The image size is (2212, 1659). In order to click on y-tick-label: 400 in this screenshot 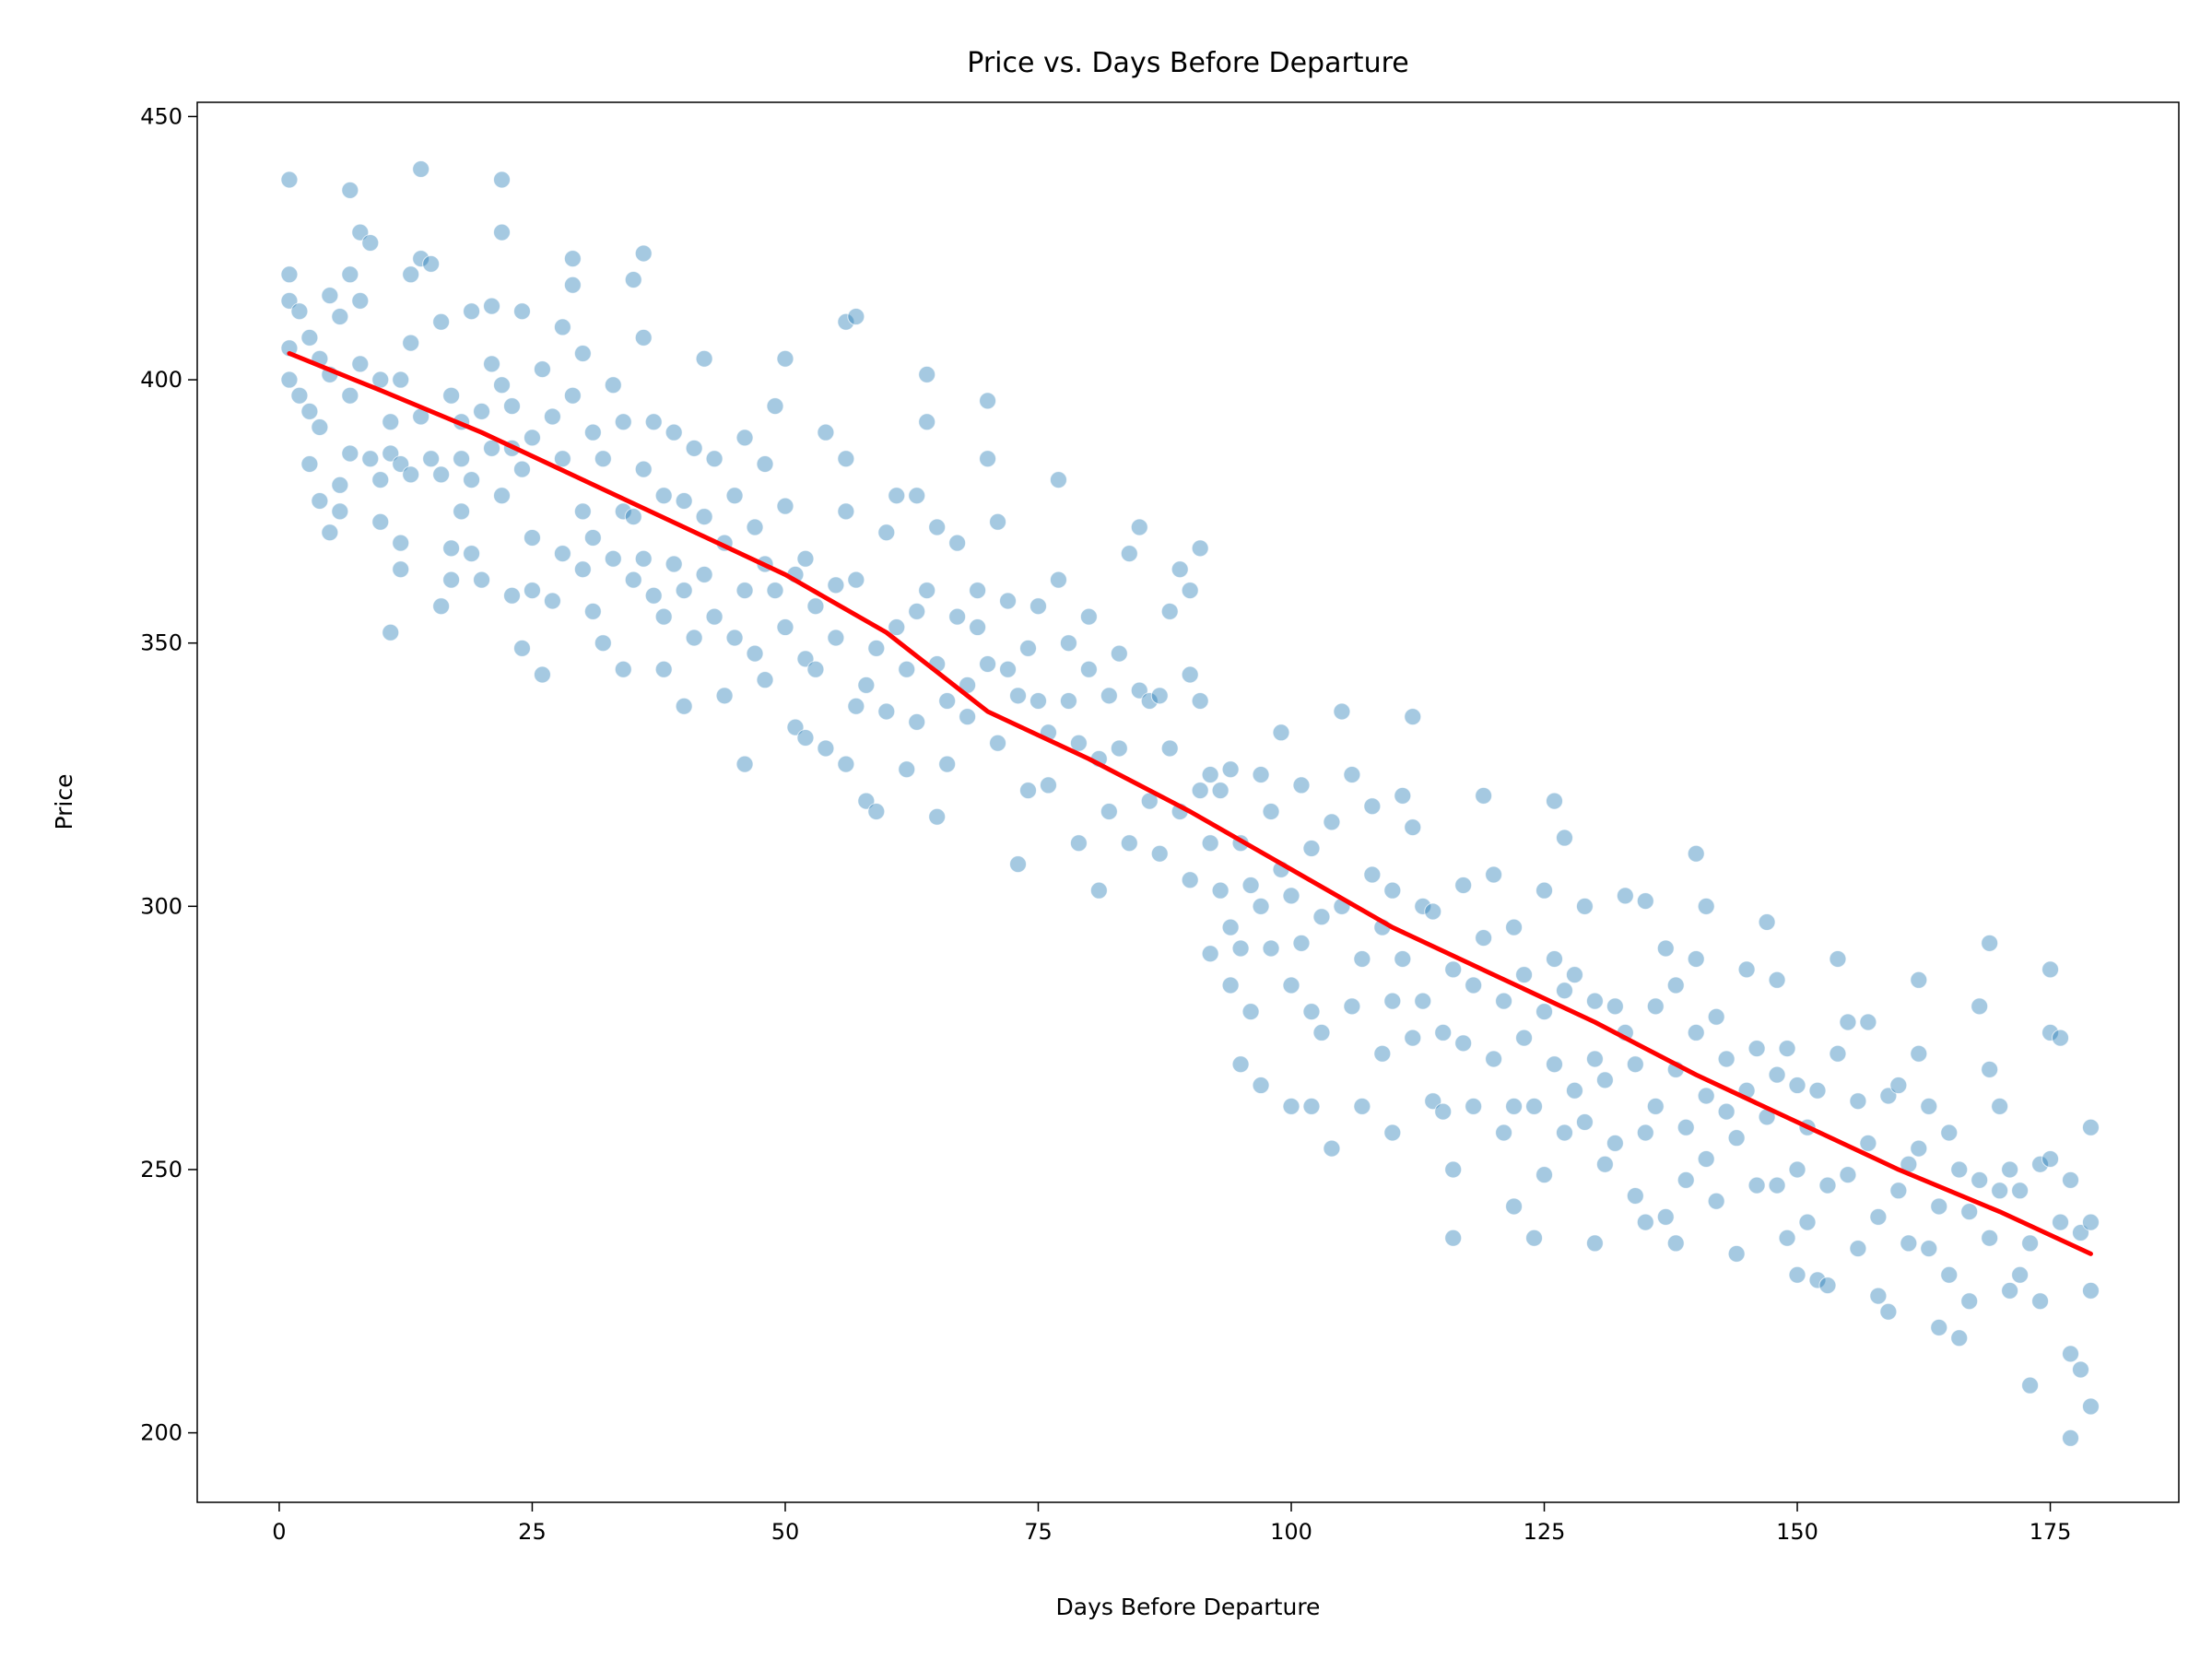, I will do `click(161, 380)`.